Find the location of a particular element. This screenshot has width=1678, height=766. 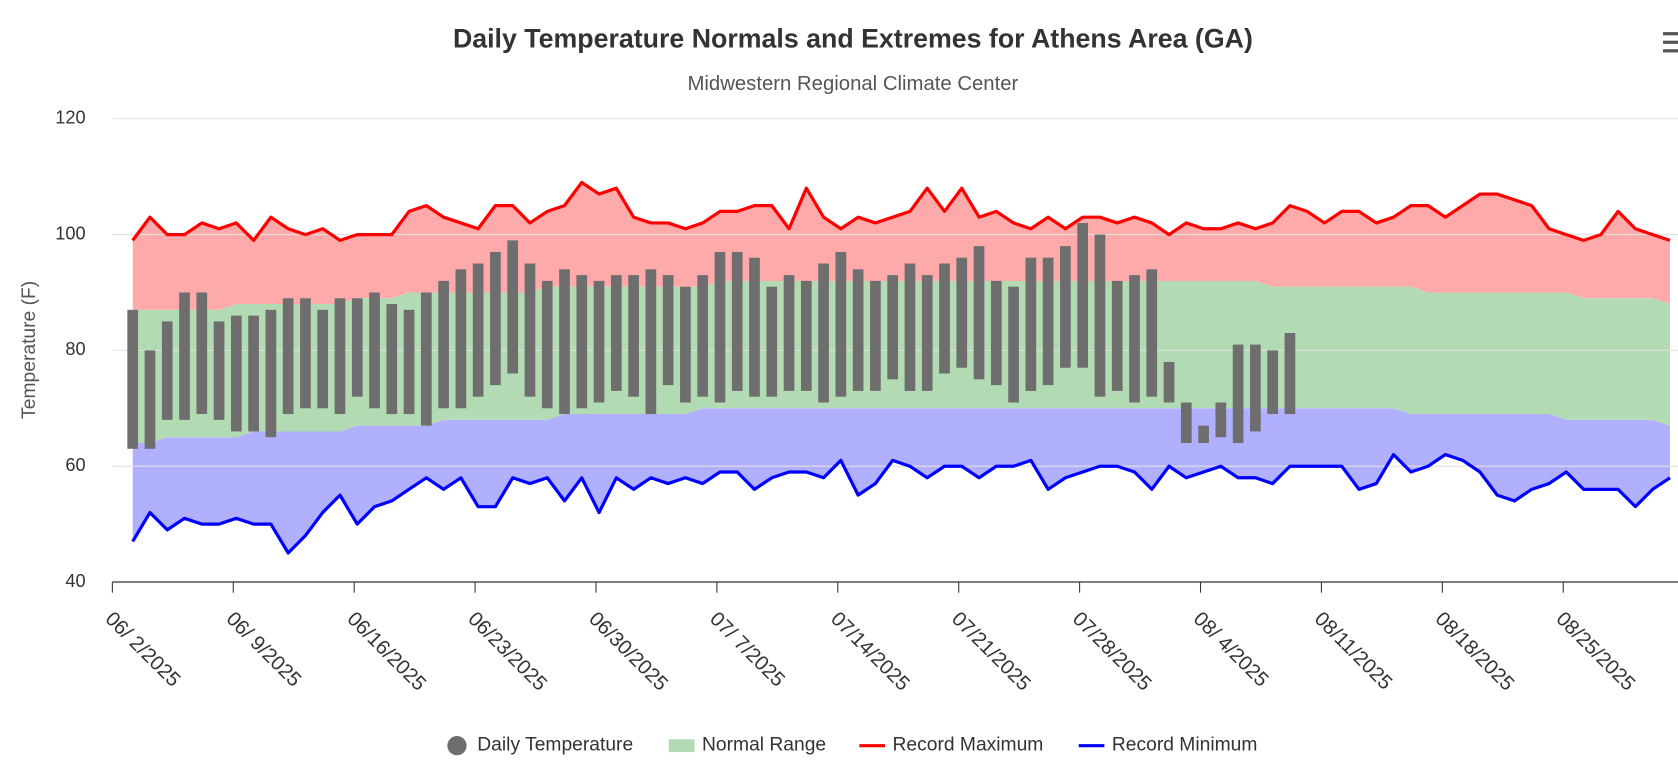

legend-label: Daily Temperature is located at coordinates (555, 745).